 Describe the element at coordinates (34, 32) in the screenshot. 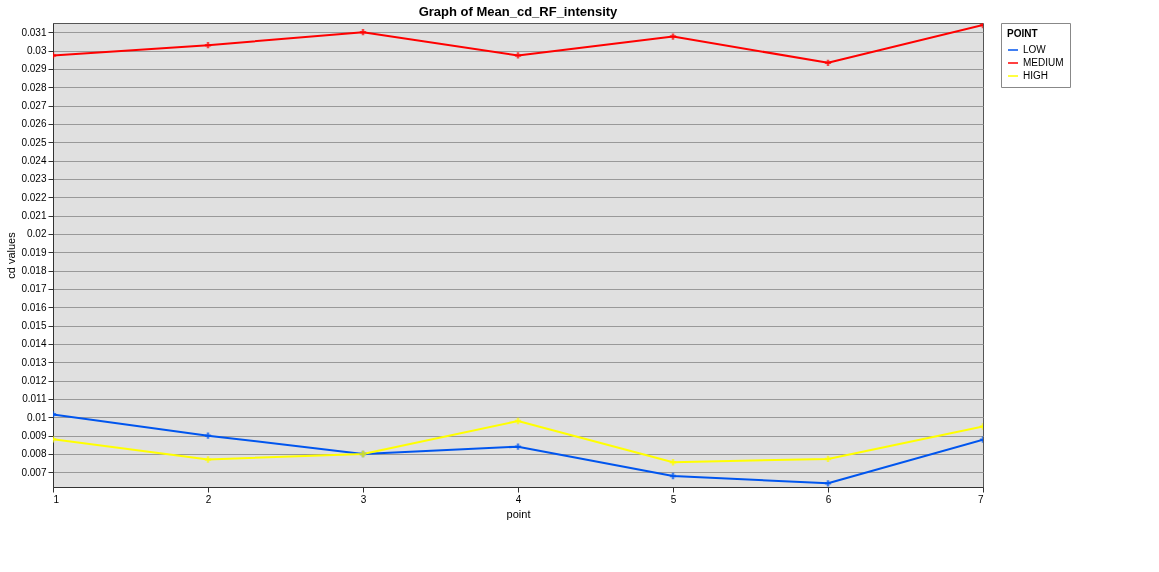

I see `y-tick-label: 0.031` at that location.